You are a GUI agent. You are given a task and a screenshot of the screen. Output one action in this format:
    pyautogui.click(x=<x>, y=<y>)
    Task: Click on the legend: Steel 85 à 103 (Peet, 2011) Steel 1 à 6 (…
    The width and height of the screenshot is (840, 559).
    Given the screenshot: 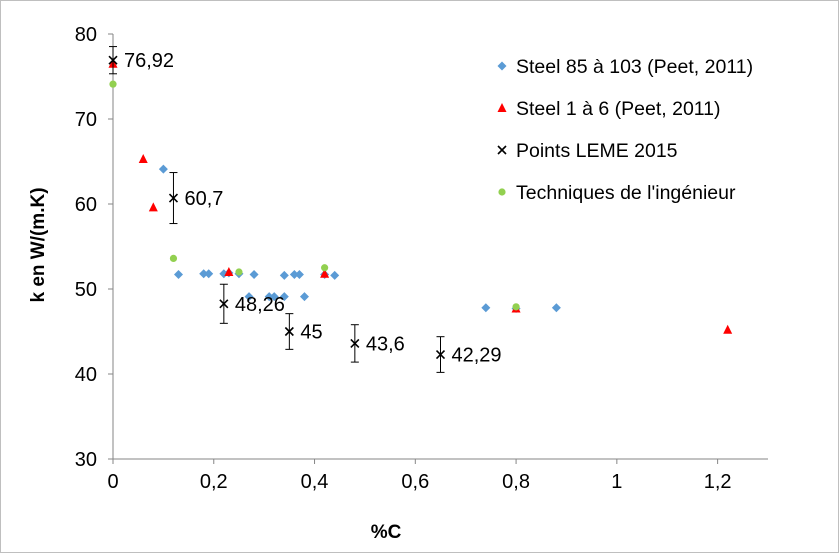 What is the action you would take?
    pyautogui.click(x=625, y=130)
    